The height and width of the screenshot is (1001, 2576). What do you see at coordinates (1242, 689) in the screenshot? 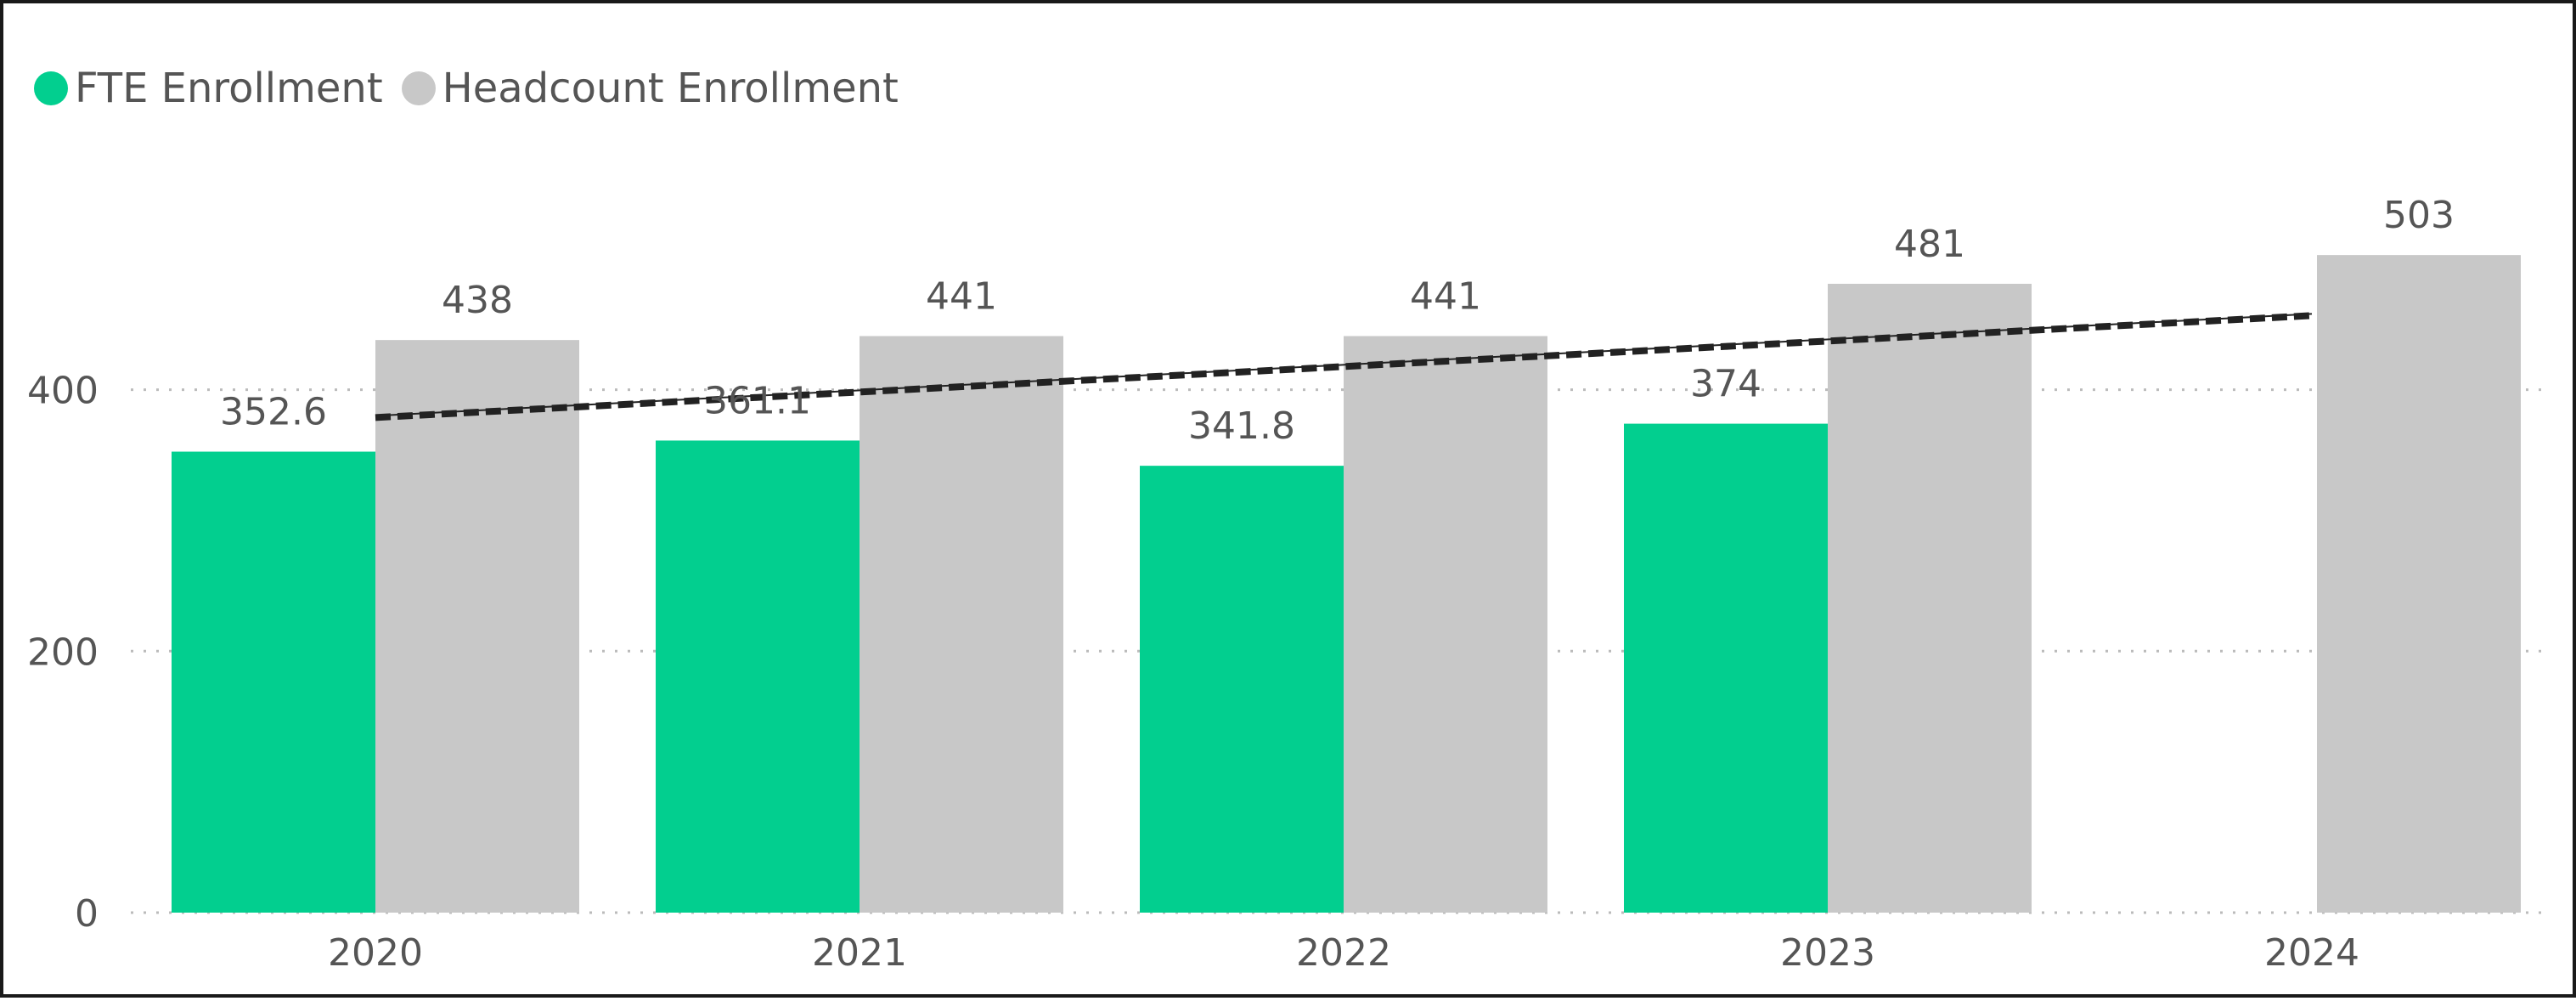
I see `bar-fte-2022` at bounding box center [1242, 689].